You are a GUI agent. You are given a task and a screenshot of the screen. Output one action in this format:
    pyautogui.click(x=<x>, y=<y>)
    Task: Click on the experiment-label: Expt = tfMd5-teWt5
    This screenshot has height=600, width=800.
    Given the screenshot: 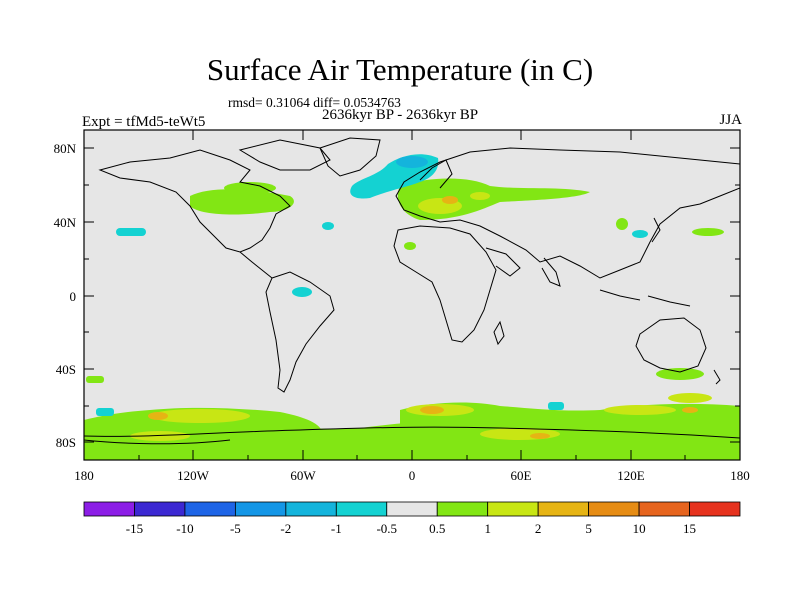 What is the action you would take?
    pyautogui.click(x=144, y=122)
    